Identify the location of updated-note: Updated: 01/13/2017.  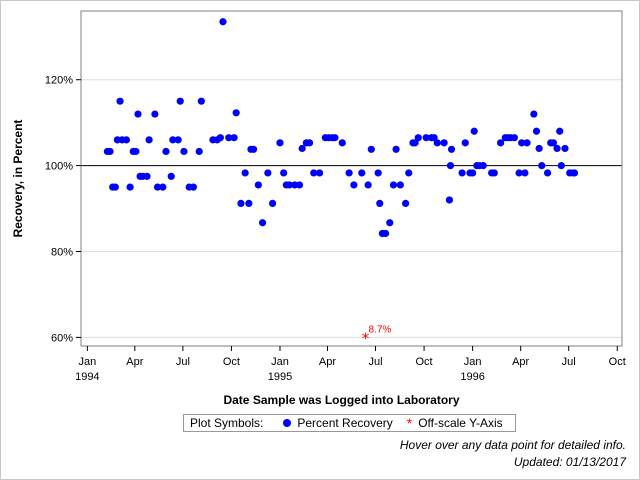
(569, 462).